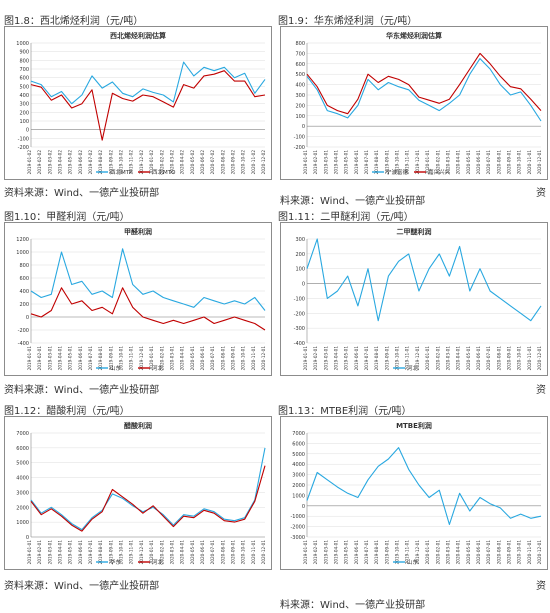 The image size is (550, 613). What do you see at coordinates (24, 113) in the screenshot?
I see `y-tick-label: 200` at bounding box center [24, 113].